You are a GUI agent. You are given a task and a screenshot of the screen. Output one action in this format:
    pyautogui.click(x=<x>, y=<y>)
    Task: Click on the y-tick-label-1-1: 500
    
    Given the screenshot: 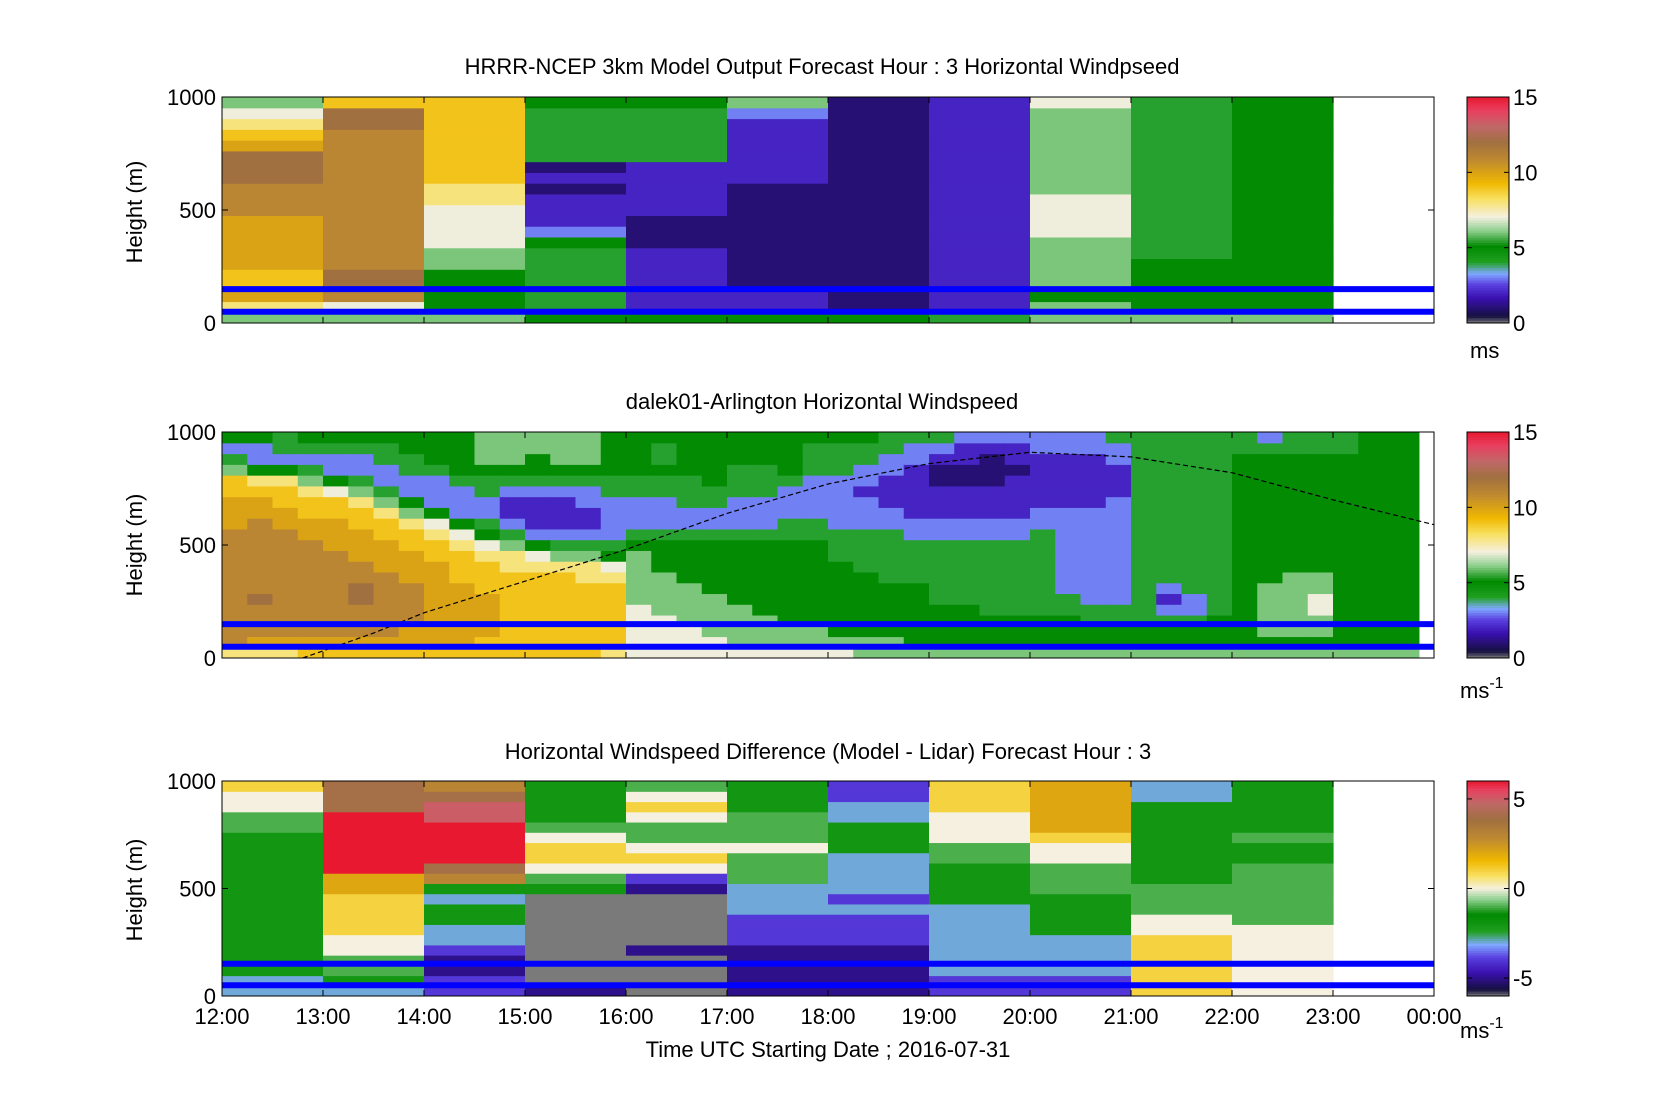 What is the action you would take?
    pyautogui.click(x=197, y=545)
    